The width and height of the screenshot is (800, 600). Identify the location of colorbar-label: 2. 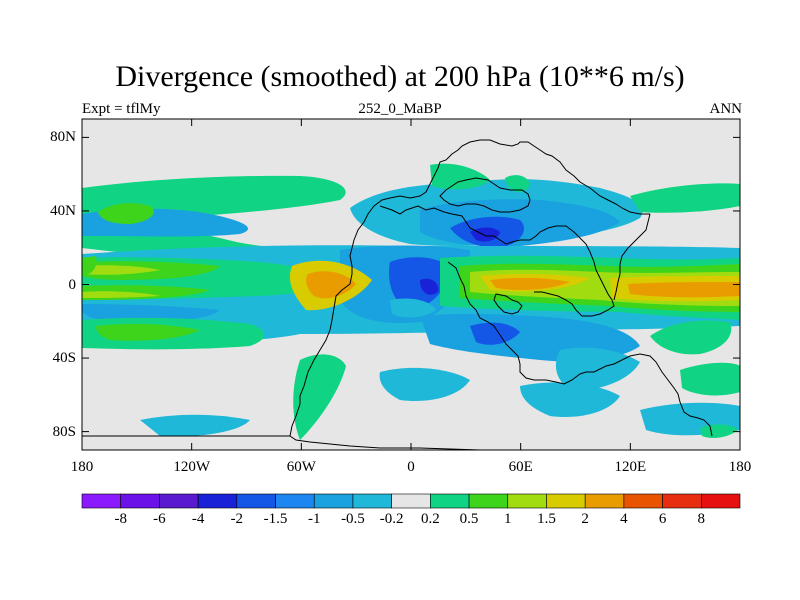
(585, 519).